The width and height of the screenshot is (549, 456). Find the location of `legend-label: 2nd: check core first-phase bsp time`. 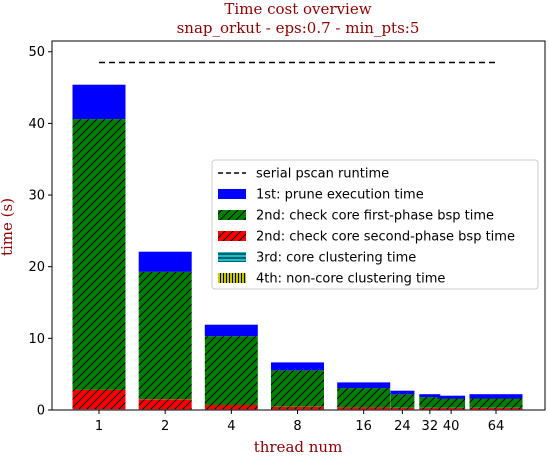

legend-label: 2nd: check core first-phase bsp time is located at coordinates (375, 216).